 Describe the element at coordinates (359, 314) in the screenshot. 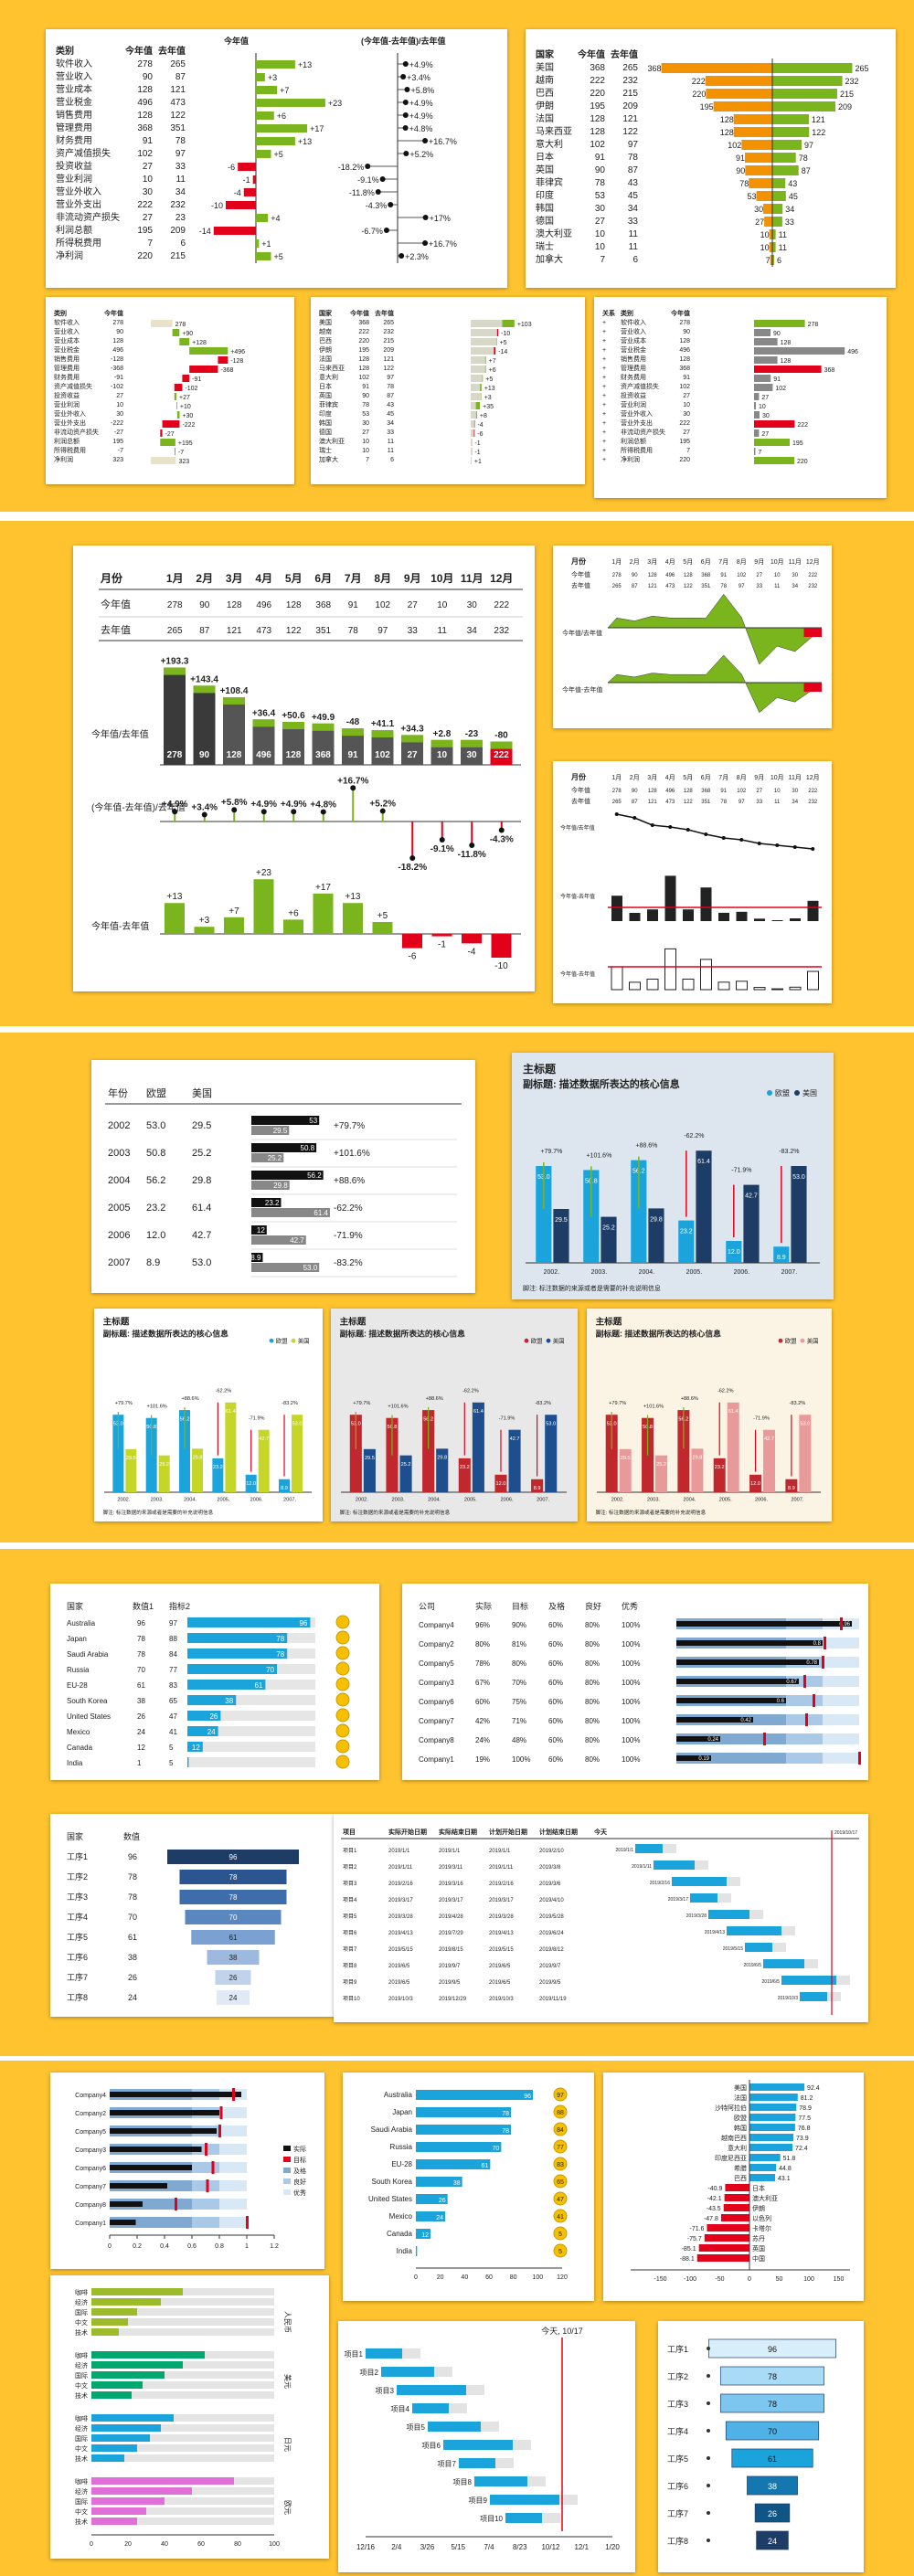

I see `column-header: 今年值` at that location.